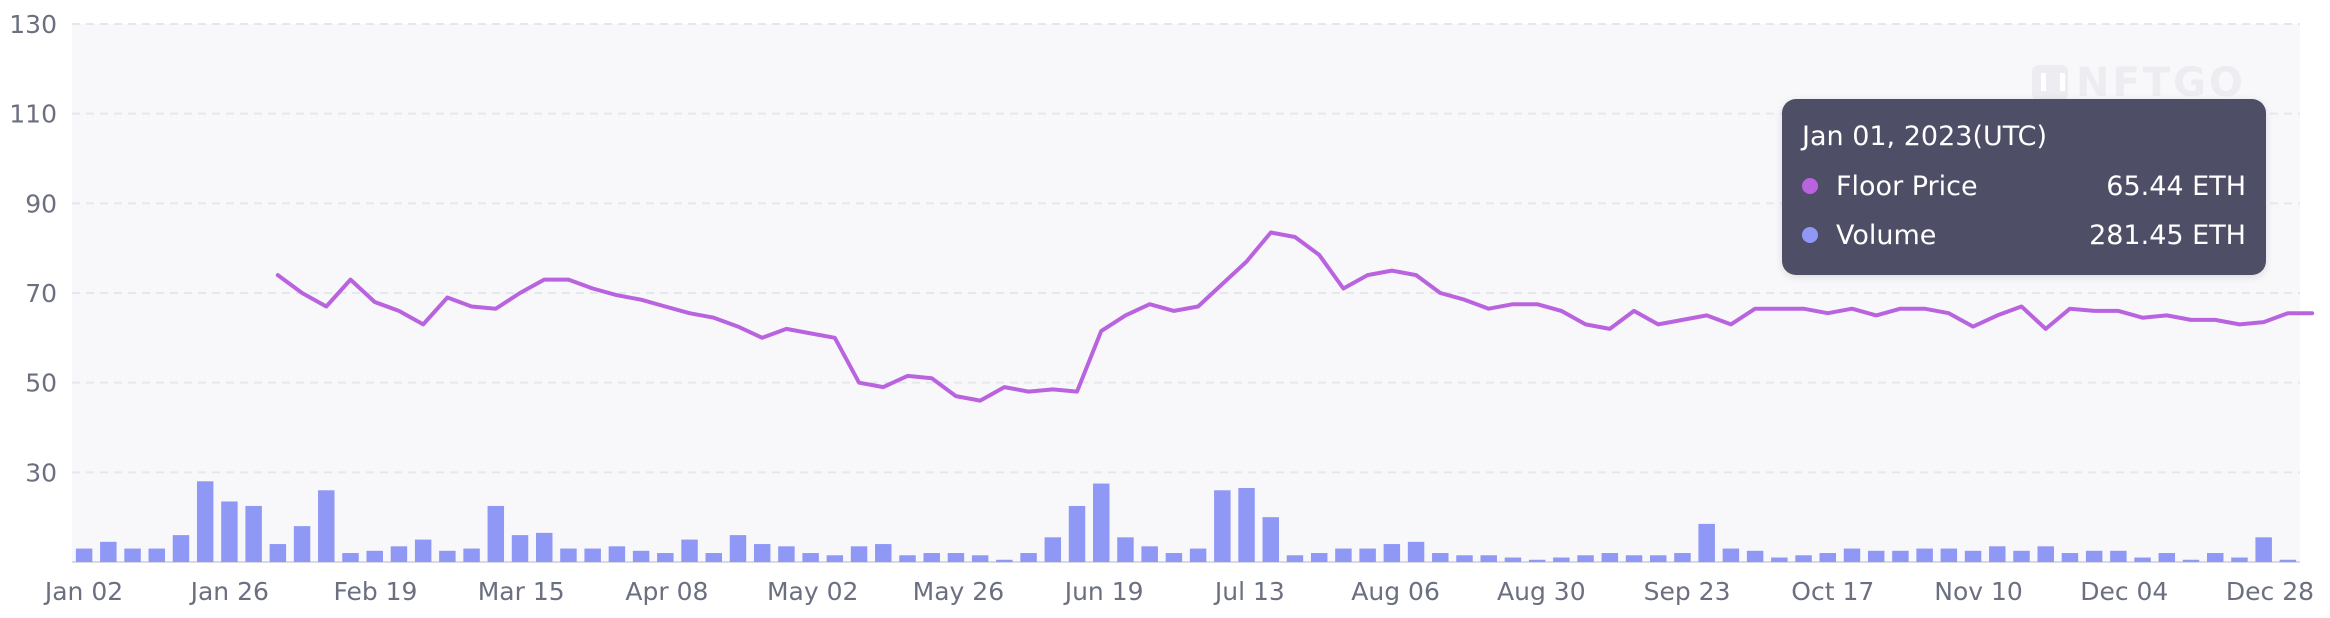  Describe the element at coordinates (2167, 235) in the screenshot. I see `tooltip-volume-value: 281.45 ETH` at that location.